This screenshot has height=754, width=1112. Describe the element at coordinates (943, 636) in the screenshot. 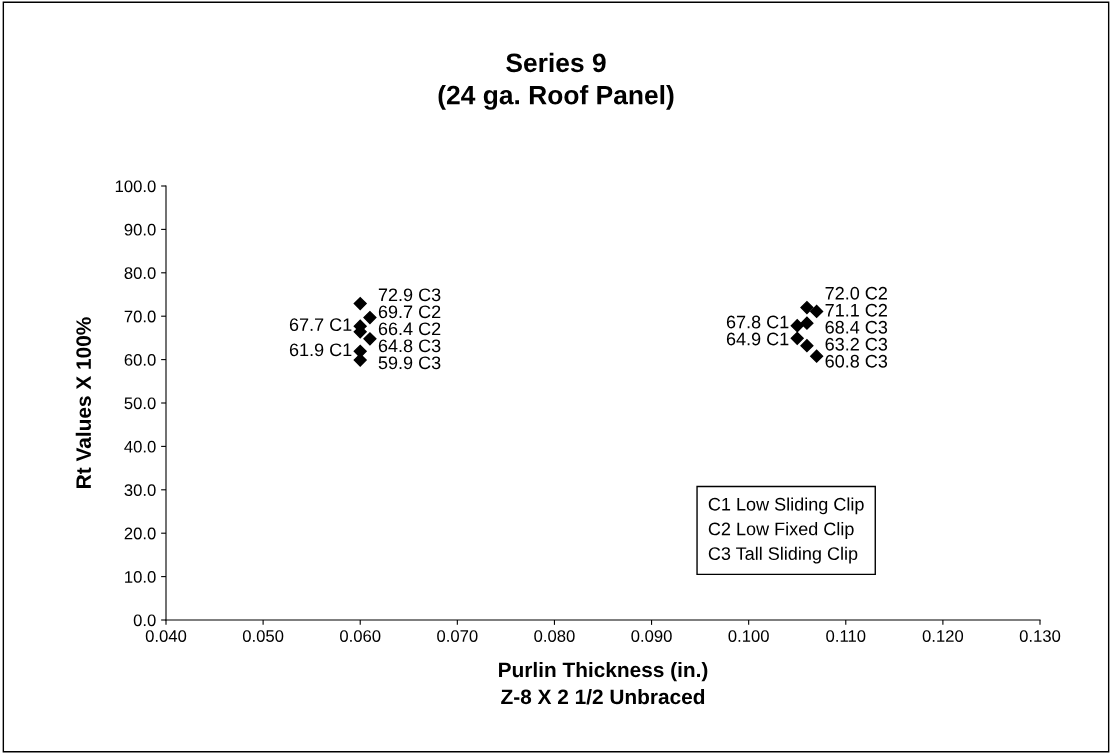

I see `x-tick-label: 0.120` at that location.